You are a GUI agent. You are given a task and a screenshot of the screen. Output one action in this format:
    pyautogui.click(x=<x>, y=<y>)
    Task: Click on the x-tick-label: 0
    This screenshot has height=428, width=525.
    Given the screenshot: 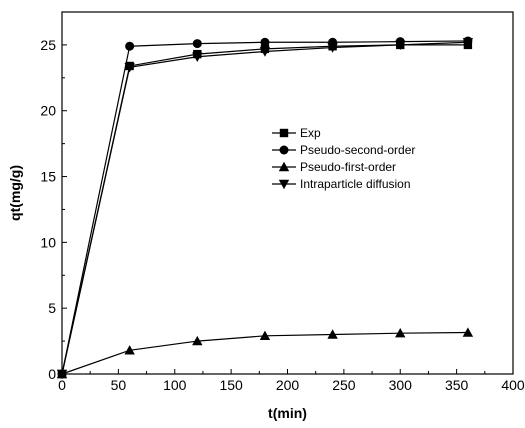 What is the action you would take?
    pyautogui.click(x=62, y=385)
    